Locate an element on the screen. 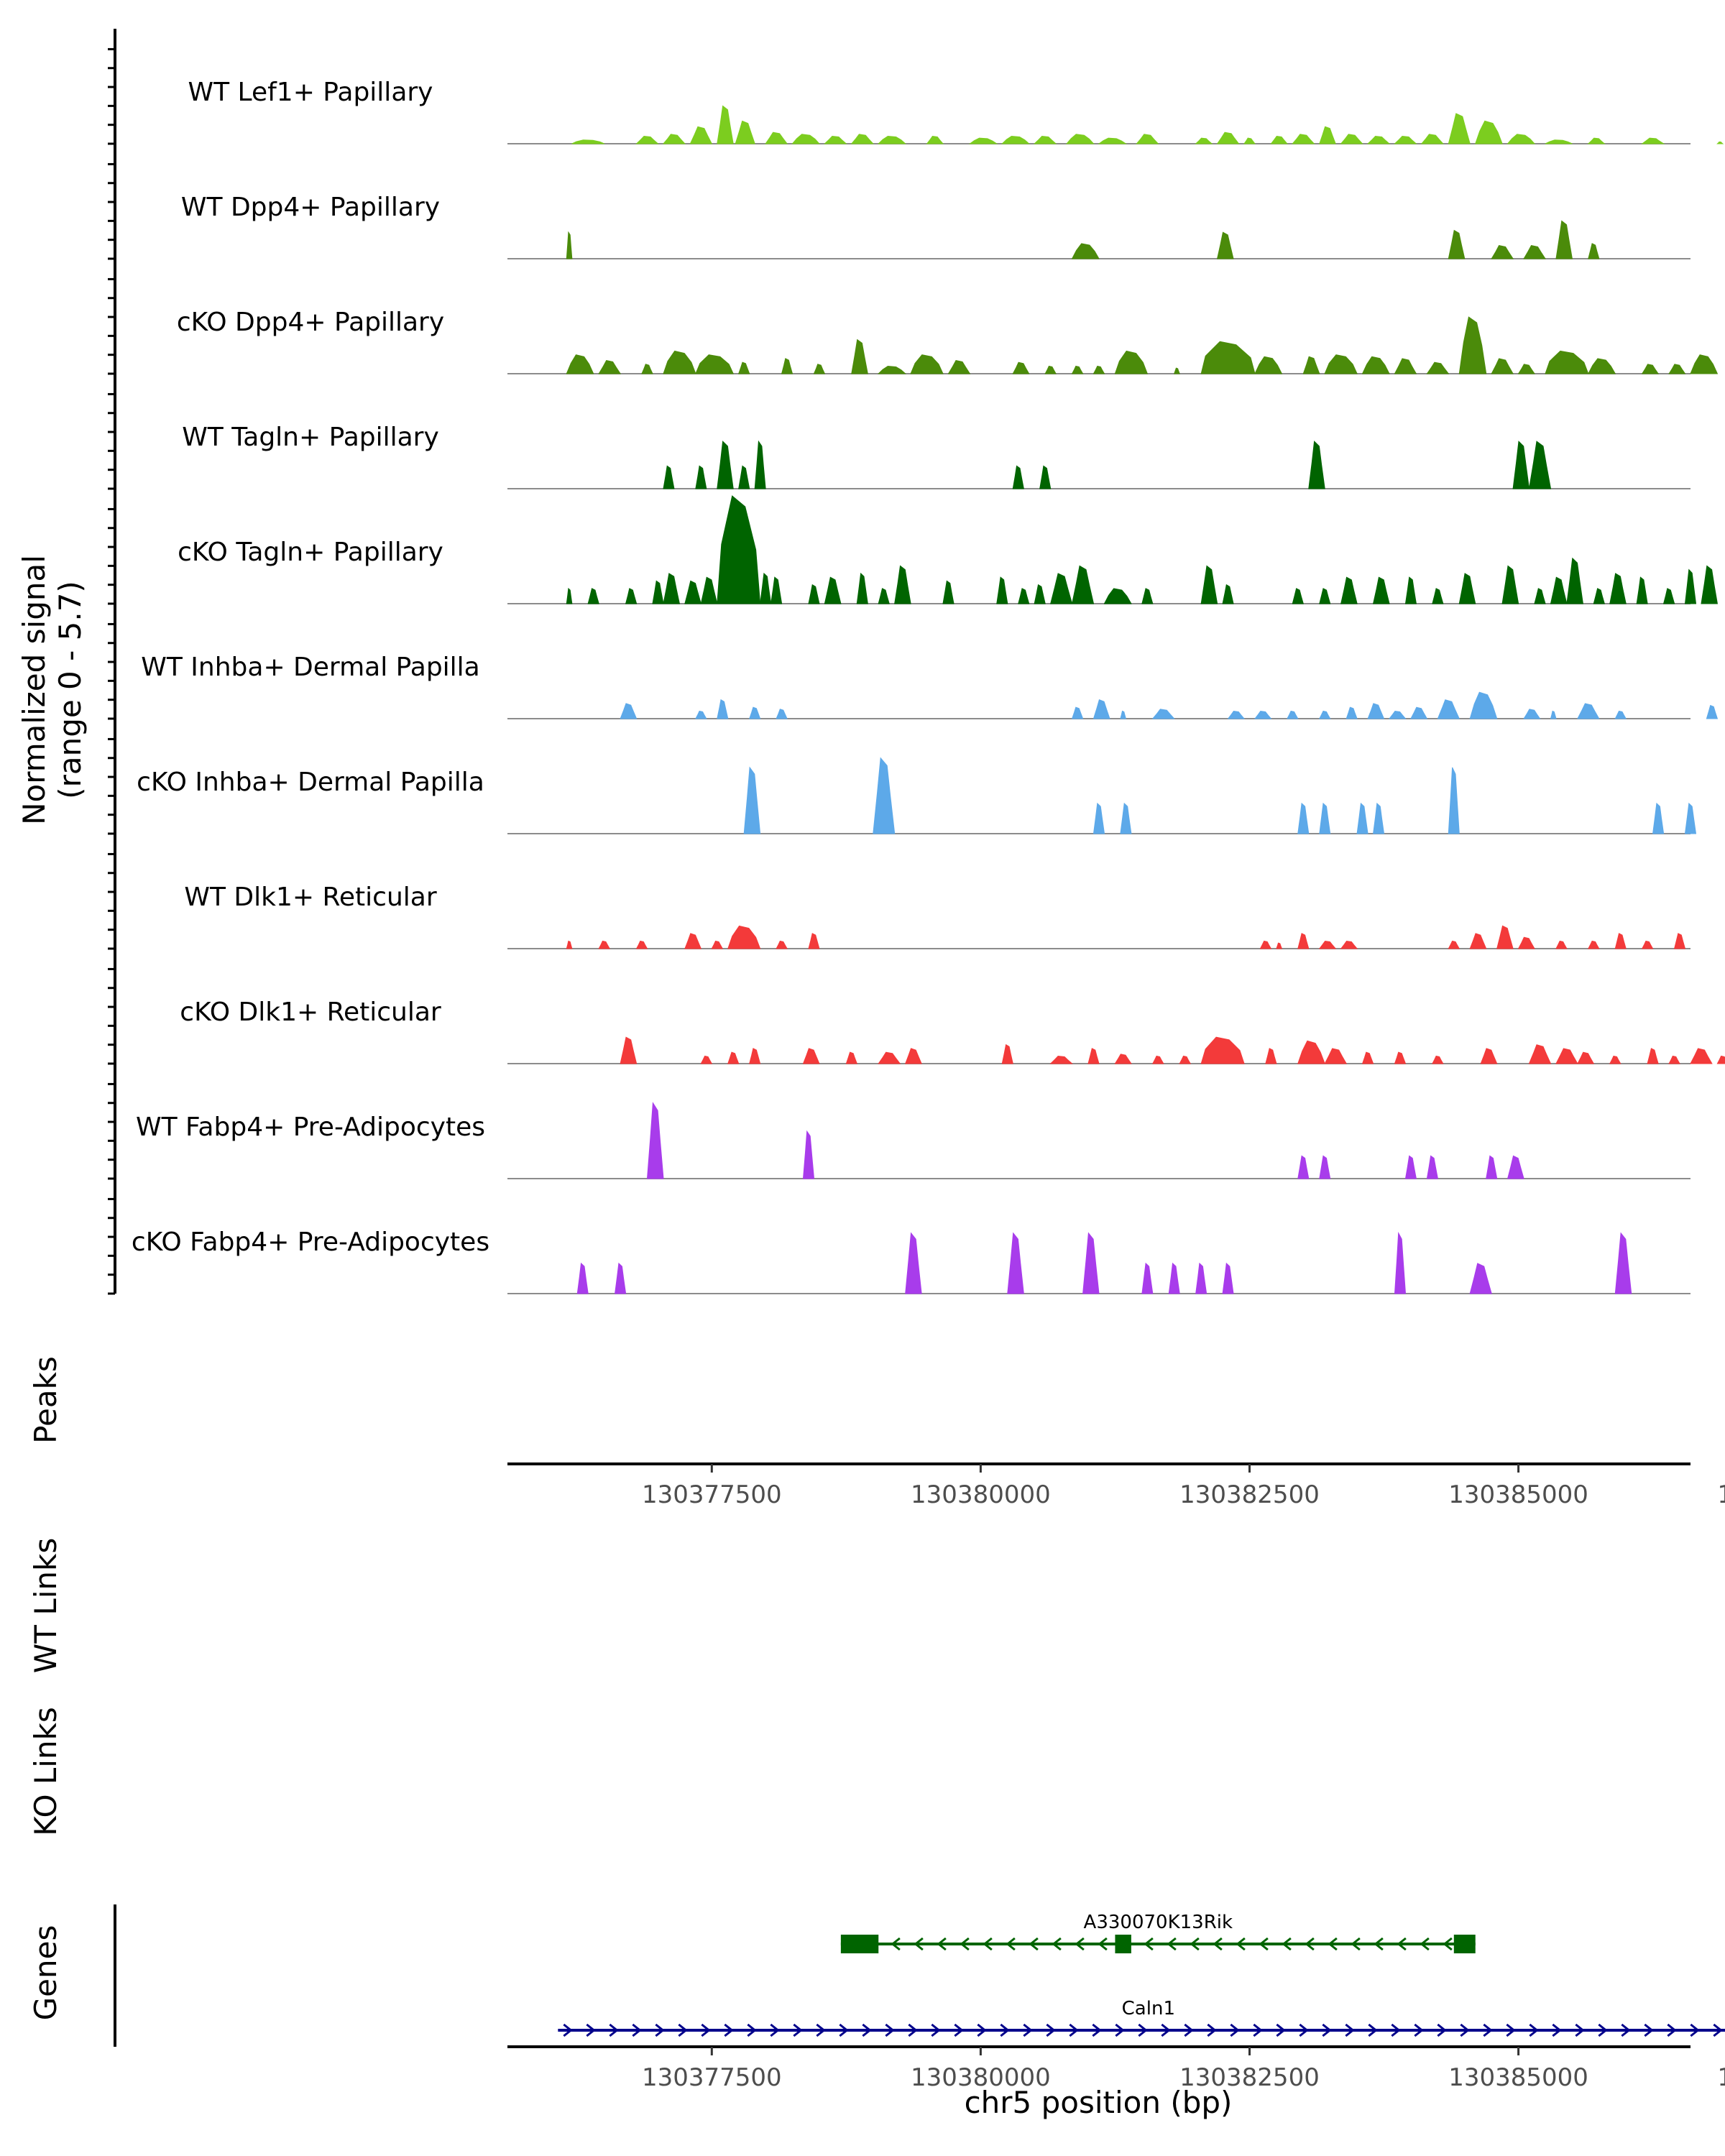 Image resolution: width=1725 pixels, height=2156 pixels. track-label: cKO Inhba+ Dermal Papilla is located at coordinates (310, 782).